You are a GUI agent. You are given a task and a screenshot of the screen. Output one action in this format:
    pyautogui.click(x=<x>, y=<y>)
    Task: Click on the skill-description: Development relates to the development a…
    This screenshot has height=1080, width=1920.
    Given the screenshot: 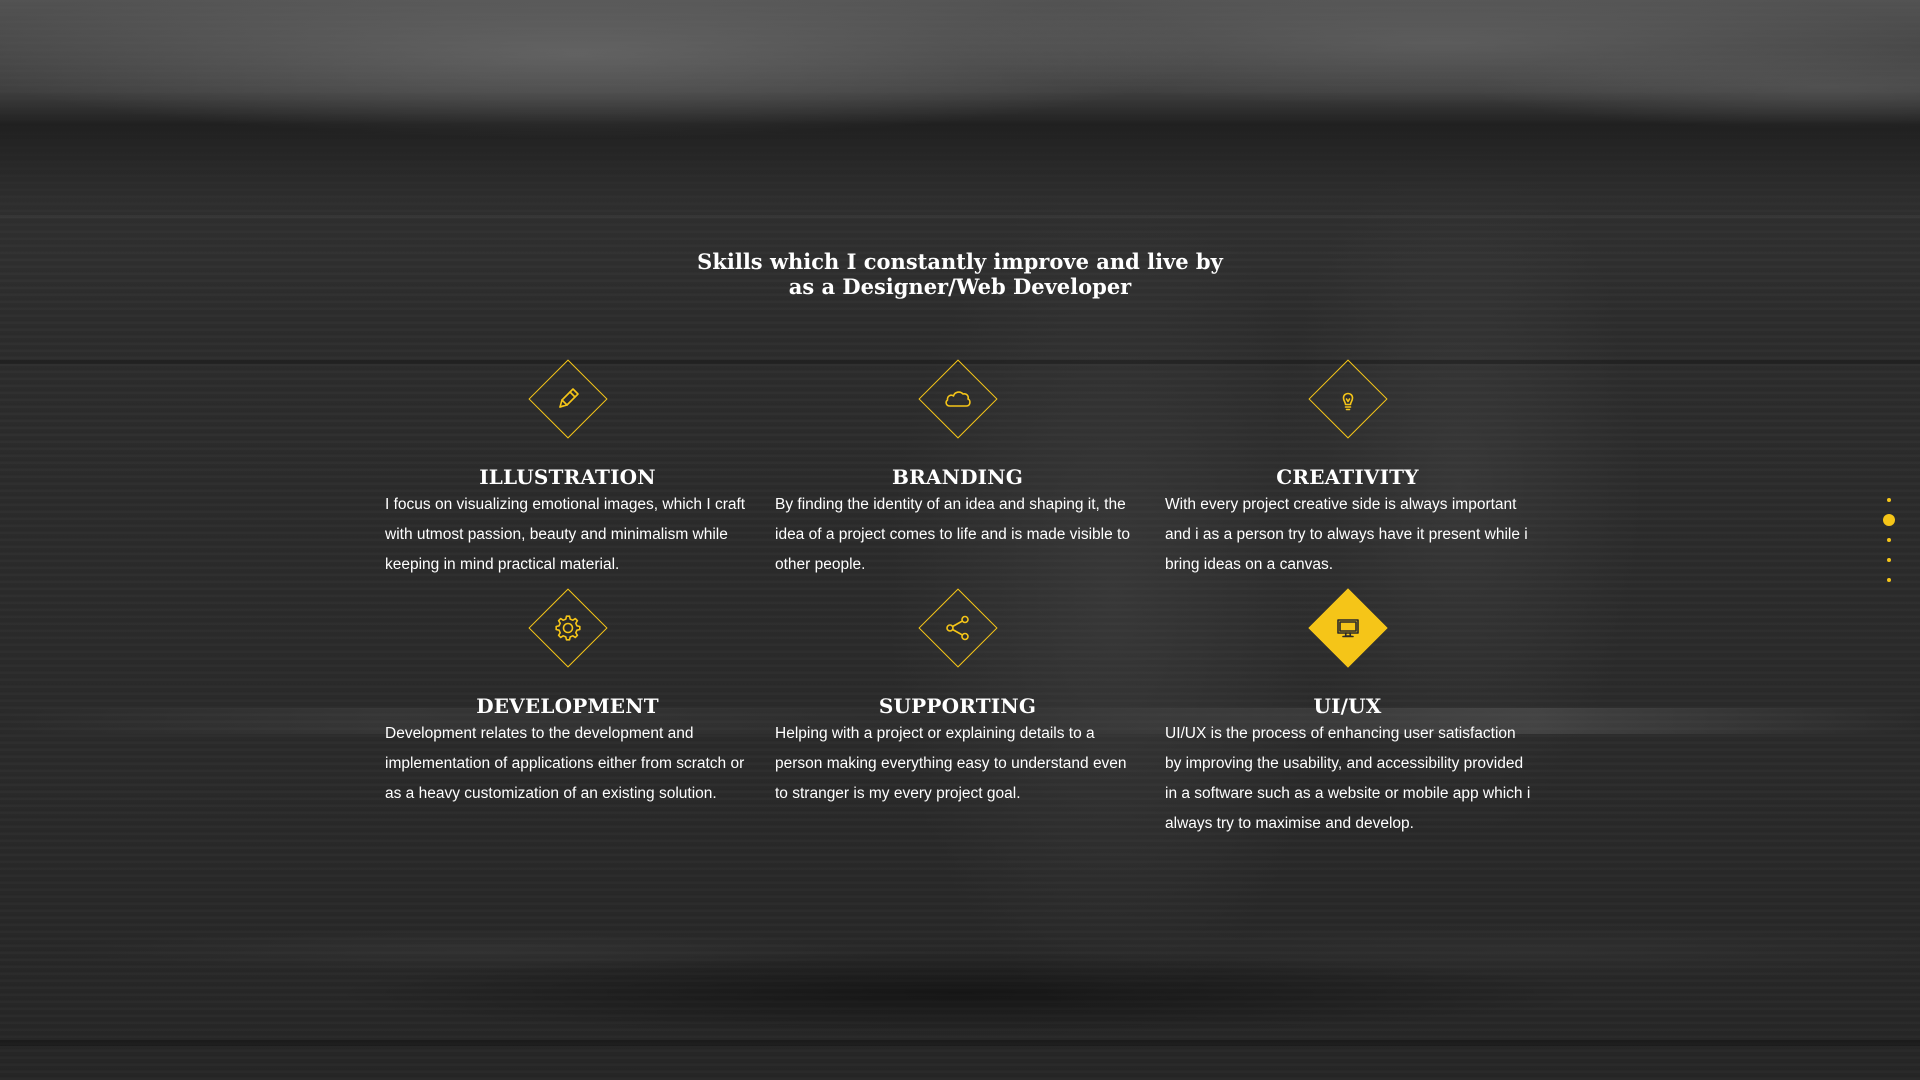 What is the action you would take?
    pyautogui.click(x=565, y=763)
    